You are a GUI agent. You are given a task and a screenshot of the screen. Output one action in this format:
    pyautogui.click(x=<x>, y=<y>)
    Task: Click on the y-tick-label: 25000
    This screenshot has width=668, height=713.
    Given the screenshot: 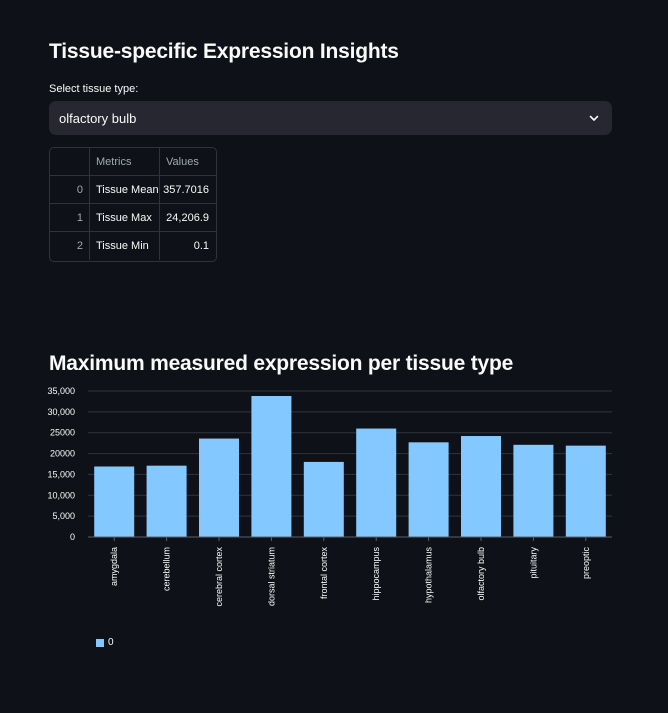 What is the action you would take?
    pyautogui.click(x=62, y=433)
    